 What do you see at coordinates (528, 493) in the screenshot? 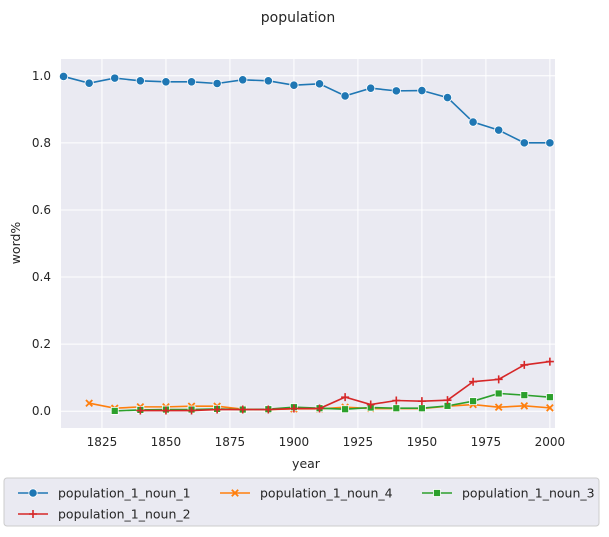
I see `legend-label: population_1_noun_3` at bounding box center [528, 493].